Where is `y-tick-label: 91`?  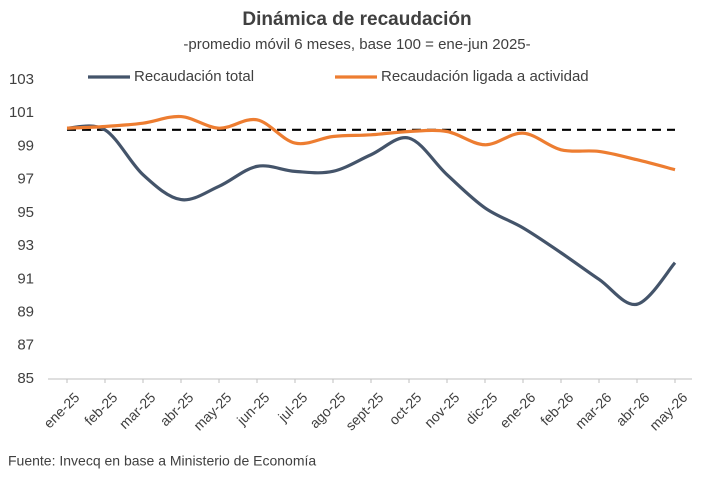
y-tick-label: 91 is located at coordinates (25, 278).